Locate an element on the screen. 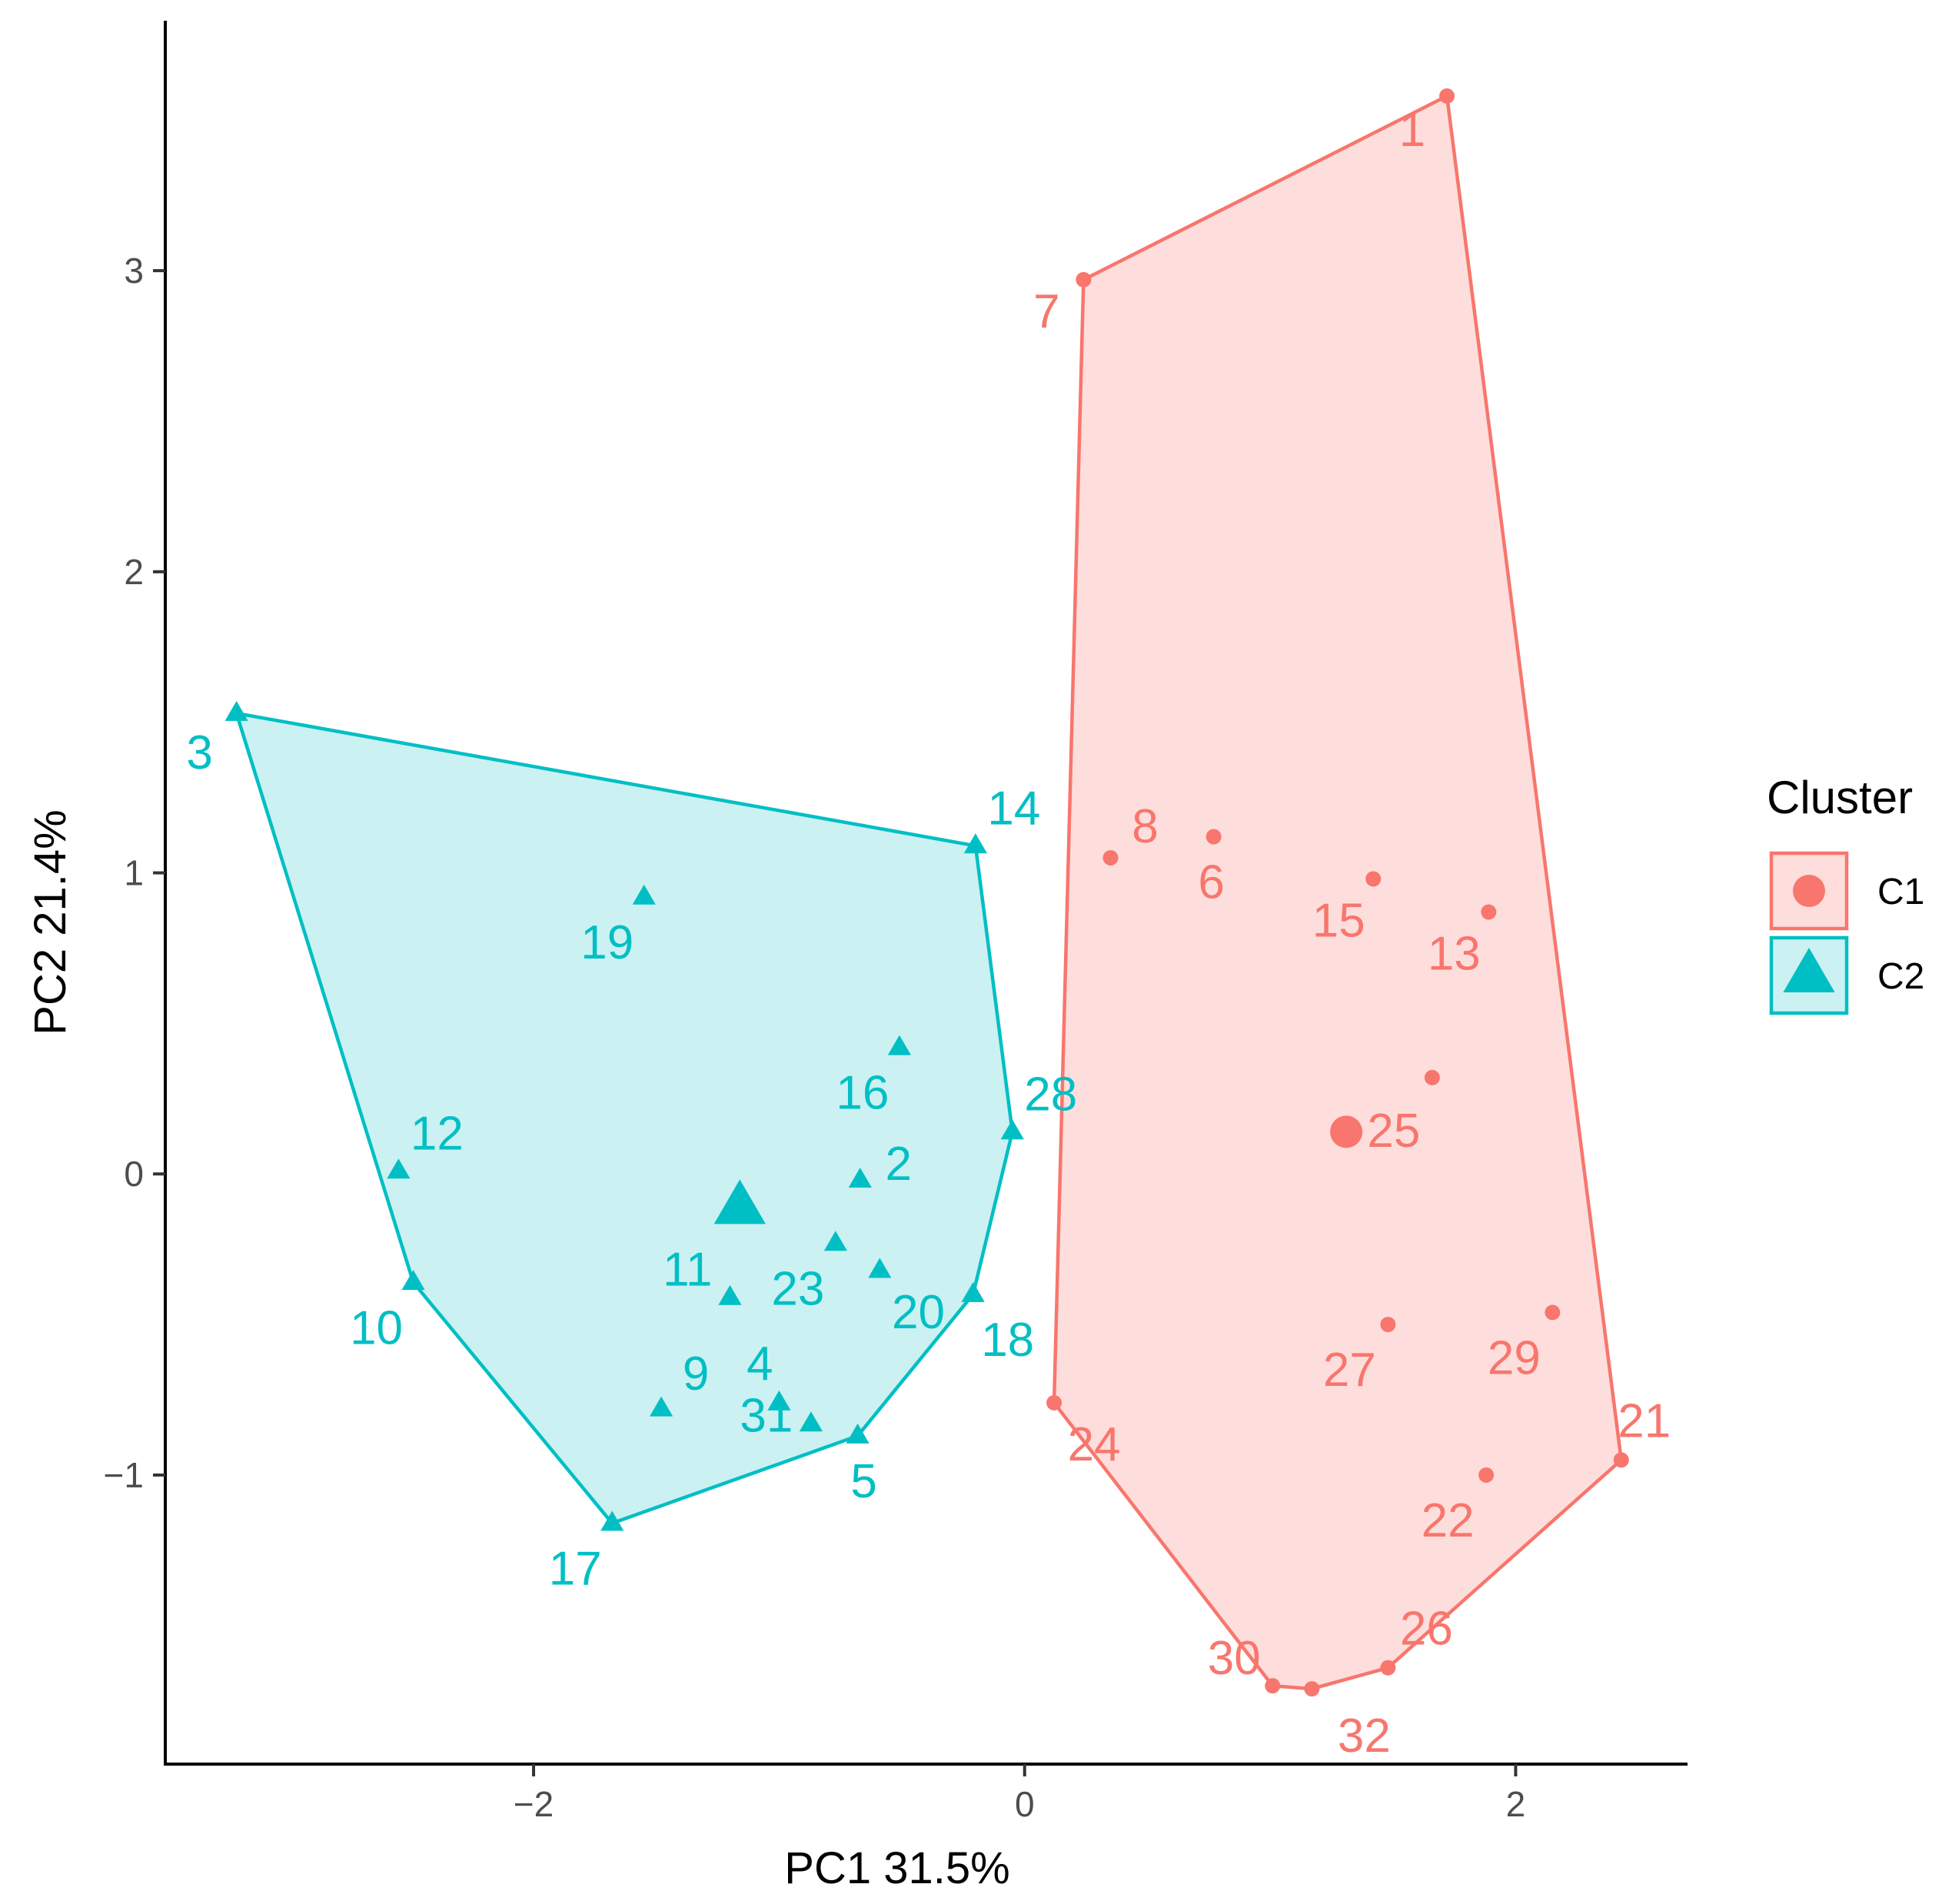 This screenshot has width=1952, height=1904. legend-label-c1: C1 is located at coordinates (1901, 892).